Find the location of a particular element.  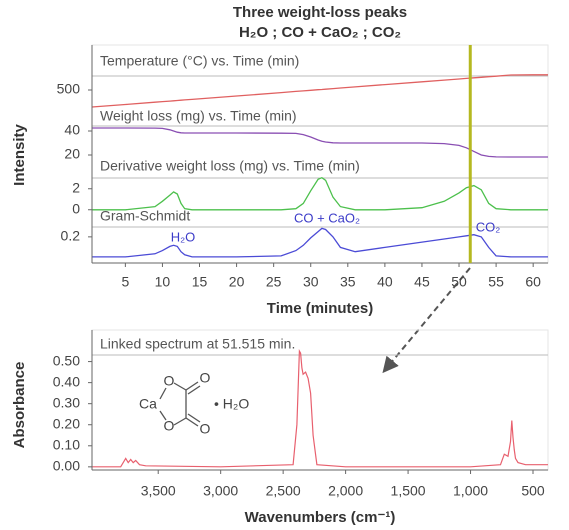

chart-title: Three weight-loss peaks is located at coordinates (320, 12).